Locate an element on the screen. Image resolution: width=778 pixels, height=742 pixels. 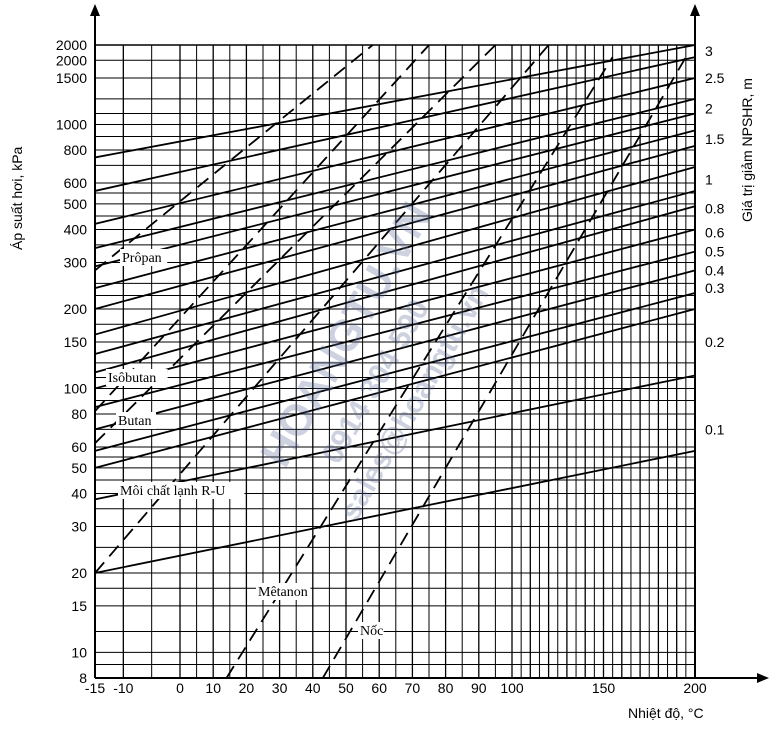
x-axis-title: Nhiệt độ, °C is located at coordinates (666, 713).